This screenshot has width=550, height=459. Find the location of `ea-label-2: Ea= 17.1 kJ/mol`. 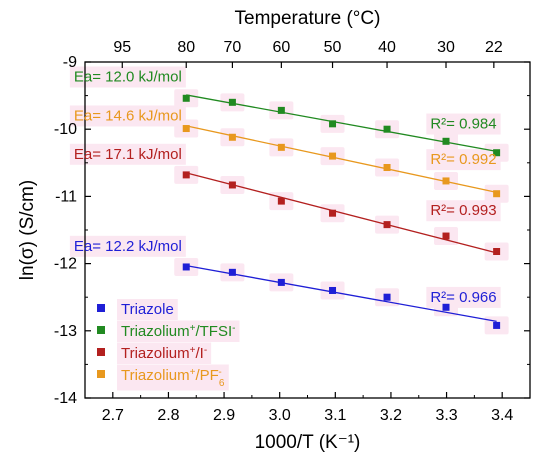

ea-label-2: Ea= 17.1 kJ/mol is located at coordinates (128, 154).